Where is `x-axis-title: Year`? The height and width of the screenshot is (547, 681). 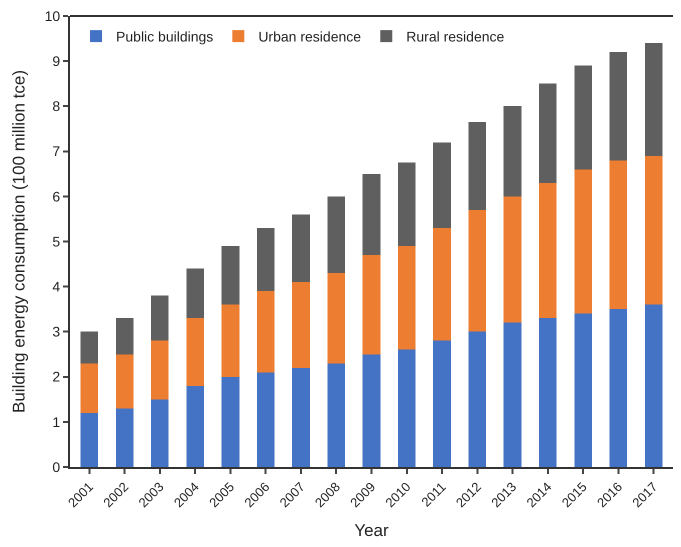 x-axis-title: Year is located at coordinates (372, 530).